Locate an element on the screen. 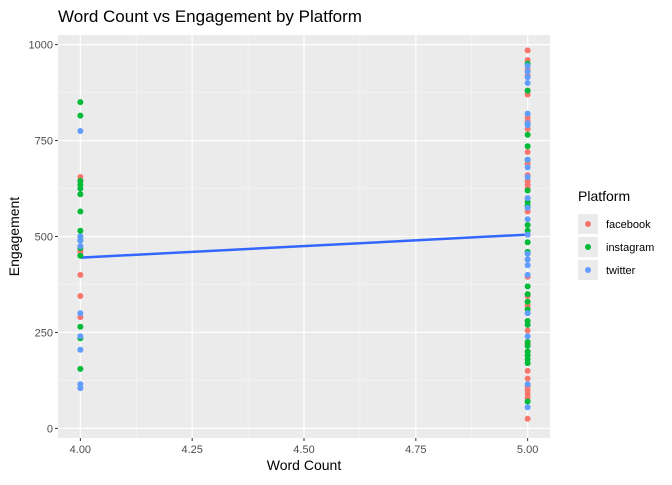  x-tick-label: 5.00 is located at coordinates (527, 450).